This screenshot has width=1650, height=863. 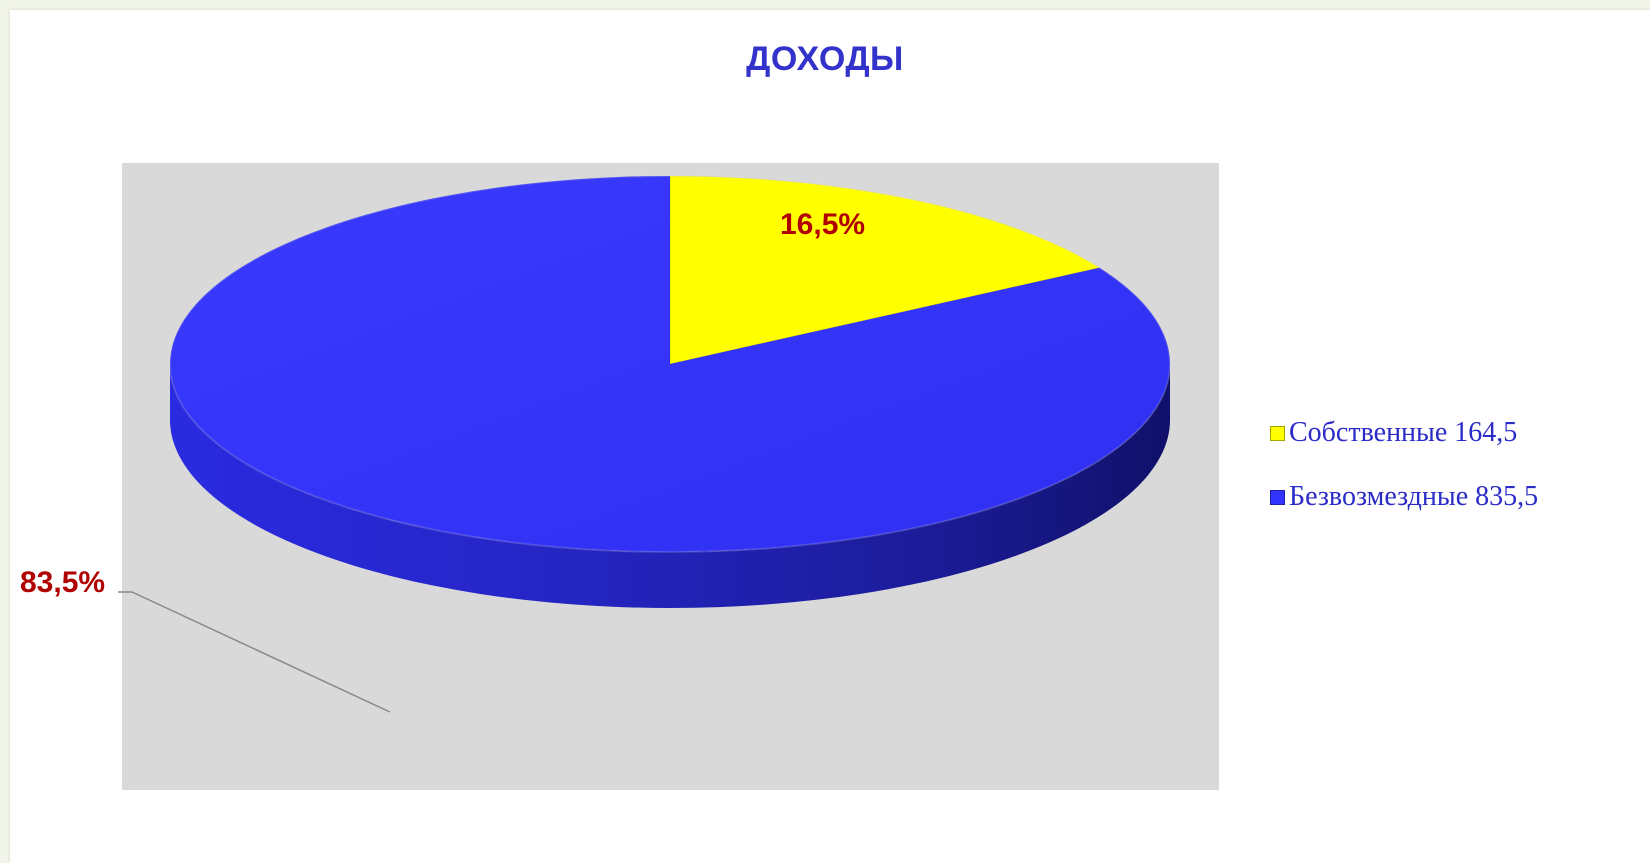 What do you see at coordinates (825, 59) in the screenshot?
I see `chart-title: ДОХОДЫ` at bounding box center [825, 59].